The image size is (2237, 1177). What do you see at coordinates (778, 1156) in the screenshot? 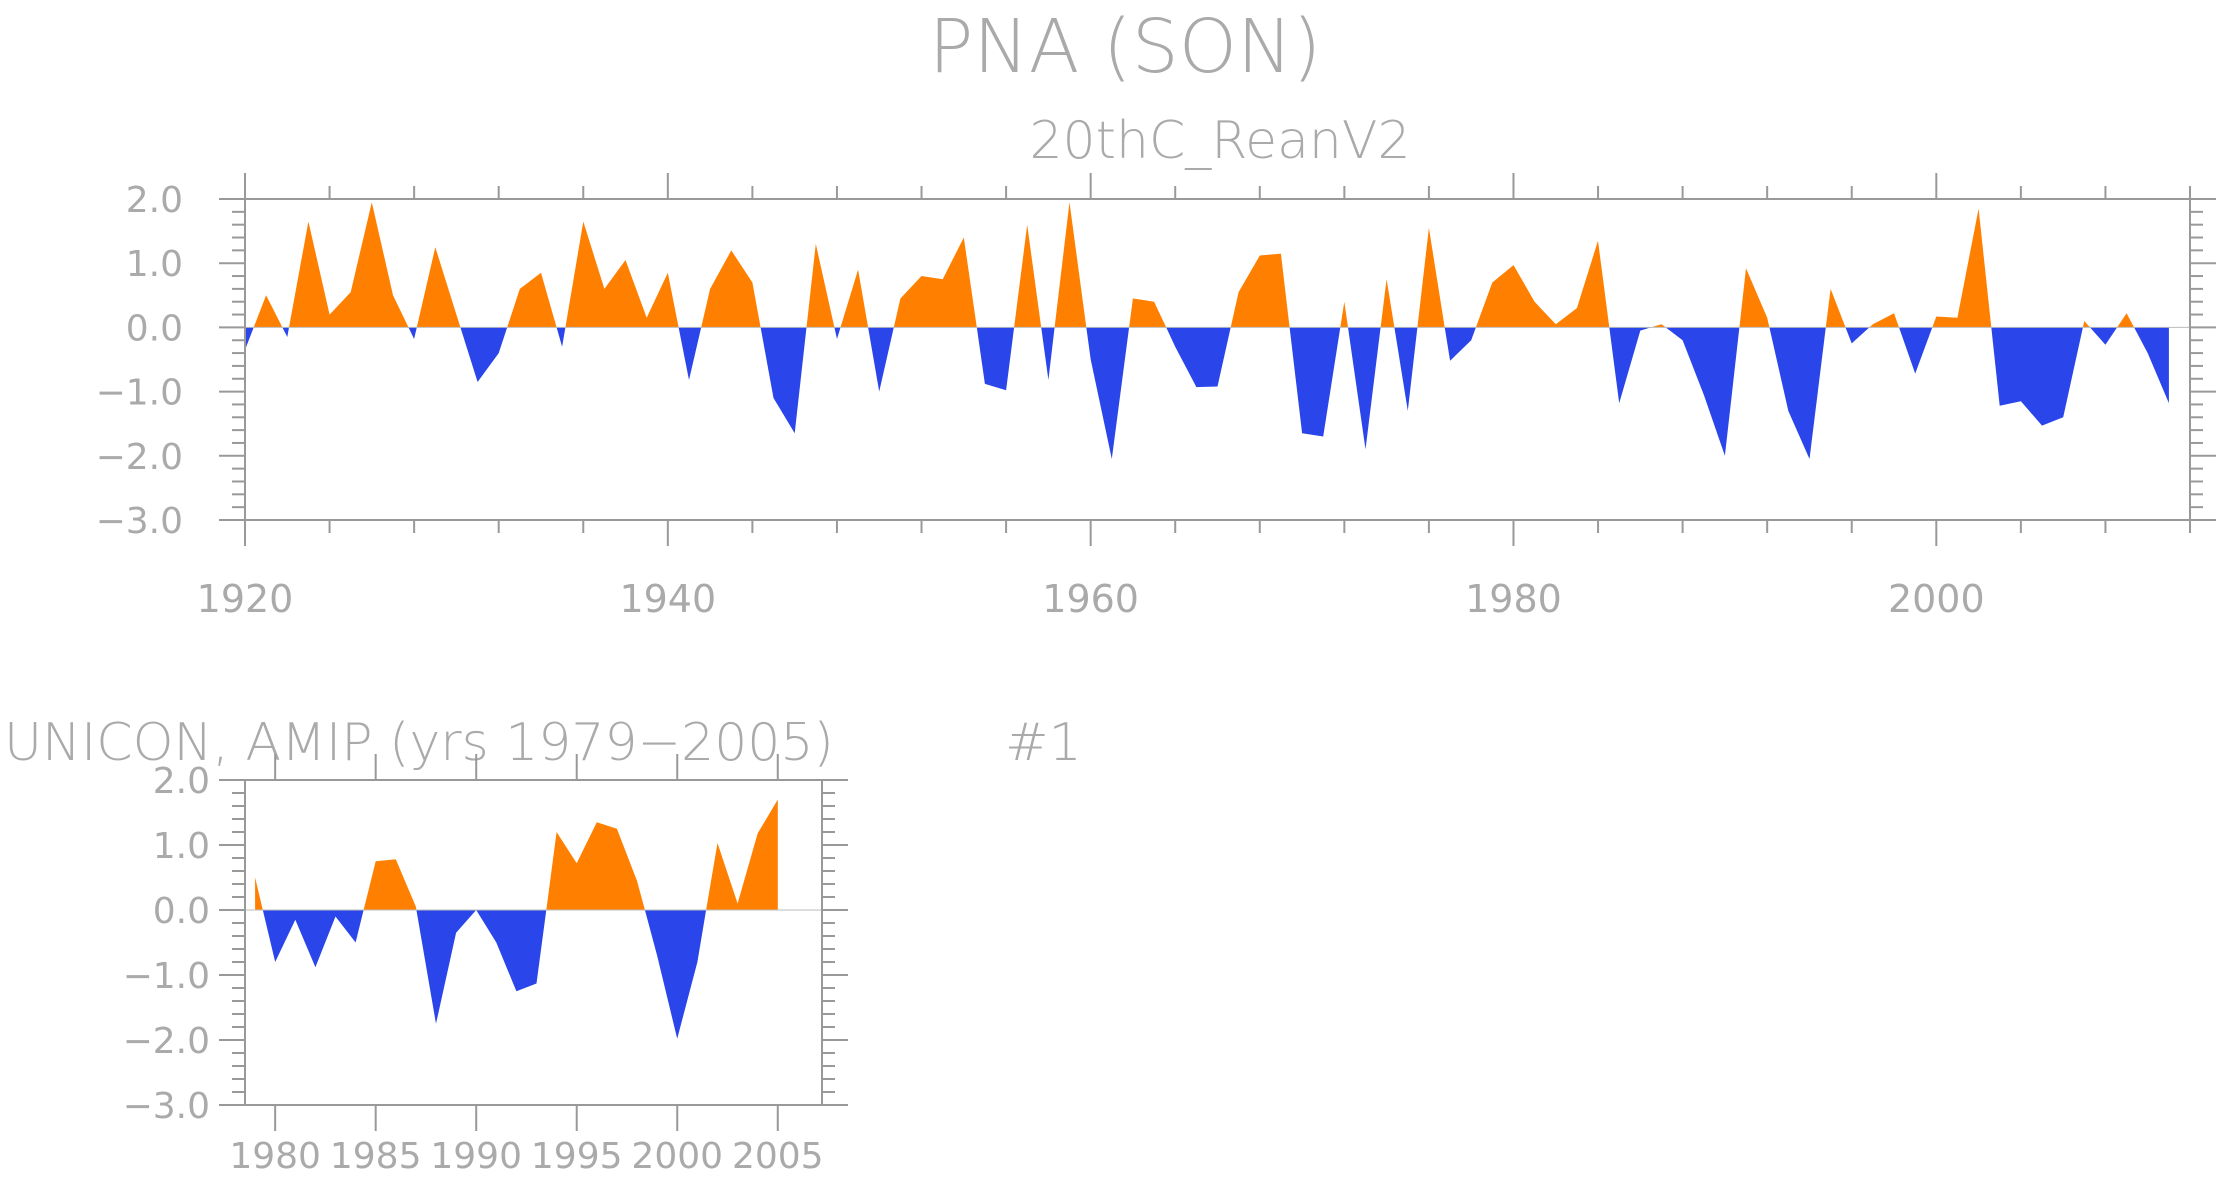
I see `x-tick-label: 2005` at bounding box center [778, 1156].